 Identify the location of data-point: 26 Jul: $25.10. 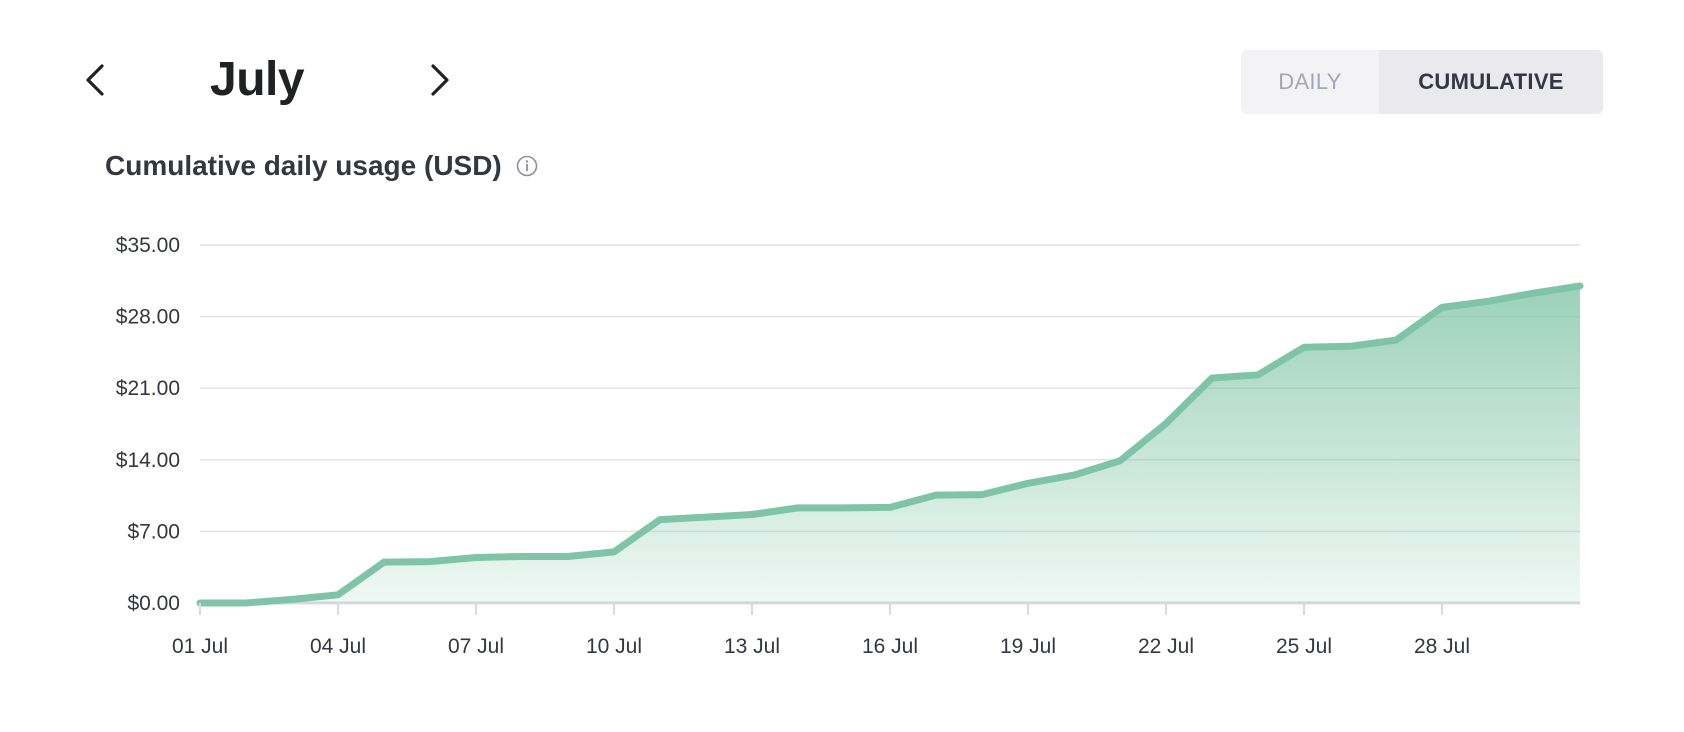
(1350, 346).